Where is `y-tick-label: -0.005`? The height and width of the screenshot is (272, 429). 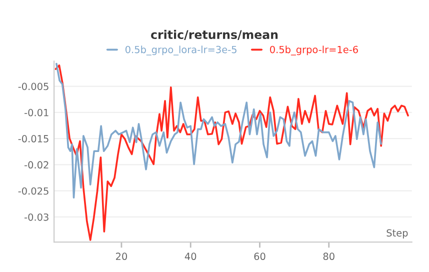
y-tick-label: -0.005 is located at coordinates (33, 86).